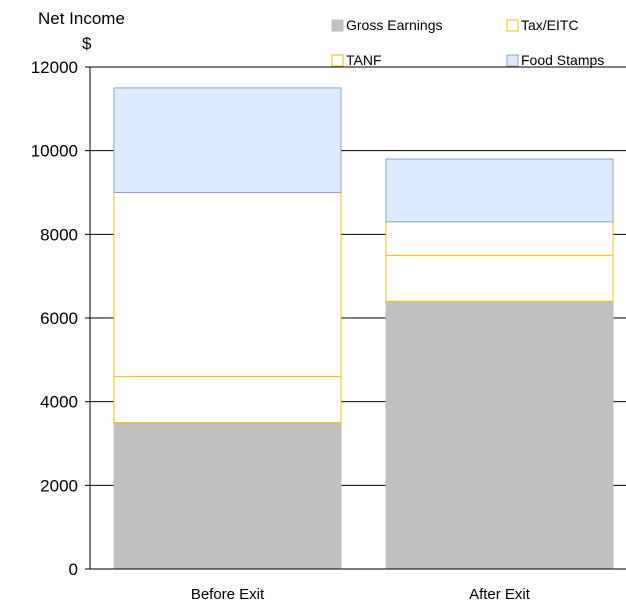 The width and height of the screenshot is (626, 606). What do you see at coordinates (228, 594) in the screenshot?
I see `x-tick-label: Before Exit` at bounding box center [228, 594].